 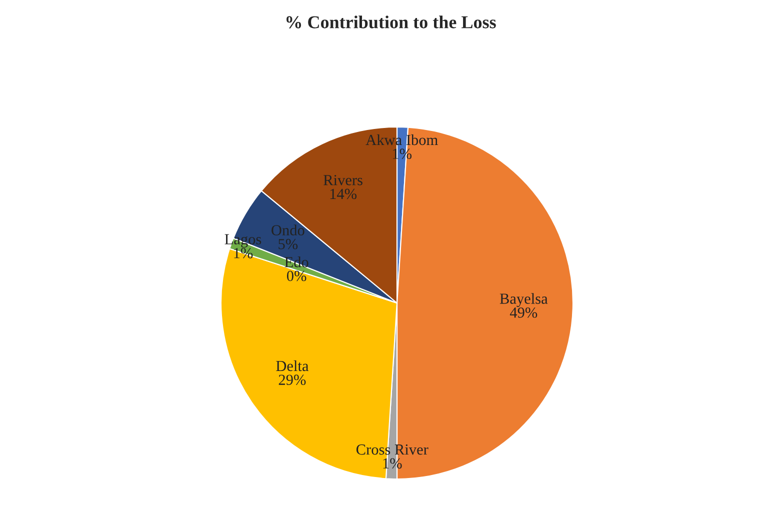 I want to click on data-label: 5%, so click(x=288, y=244).